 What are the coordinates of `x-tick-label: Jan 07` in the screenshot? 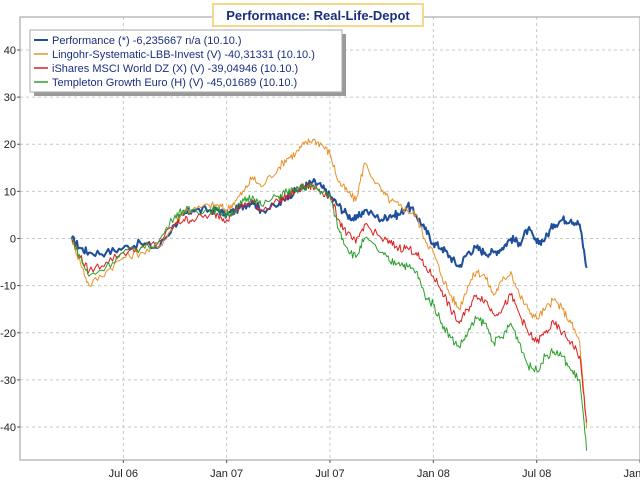 It's located at (226, 474).